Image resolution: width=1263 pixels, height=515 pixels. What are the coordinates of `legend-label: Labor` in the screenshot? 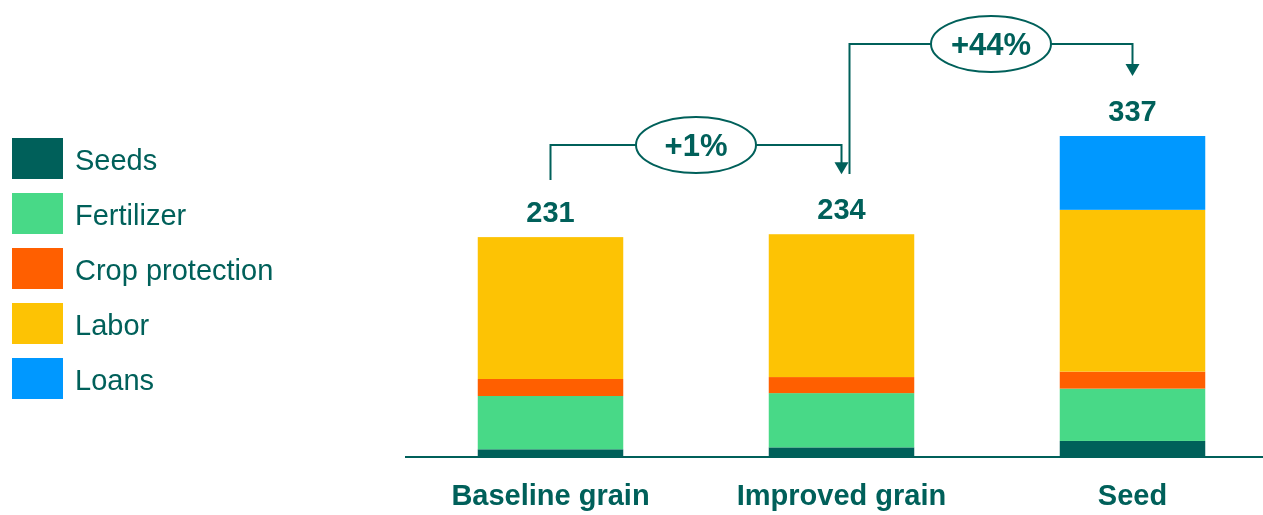 It's located at (112, 325).